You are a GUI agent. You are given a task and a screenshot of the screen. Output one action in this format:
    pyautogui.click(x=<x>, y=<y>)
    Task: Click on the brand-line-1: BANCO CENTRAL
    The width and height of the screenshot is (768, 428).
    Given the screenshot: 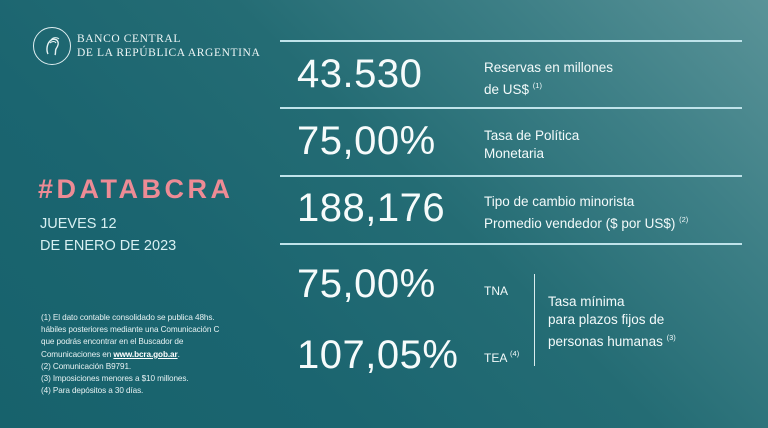 What is the action you would take?
    pyautogui.click(x=129, y=39)
    